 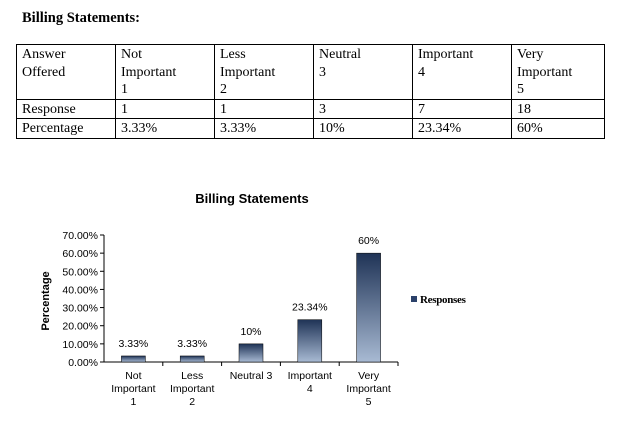 What do you see at coordinates (421, 72) in the screenshot?
I see `cell-line: 4` at bounding box center [421, 72].